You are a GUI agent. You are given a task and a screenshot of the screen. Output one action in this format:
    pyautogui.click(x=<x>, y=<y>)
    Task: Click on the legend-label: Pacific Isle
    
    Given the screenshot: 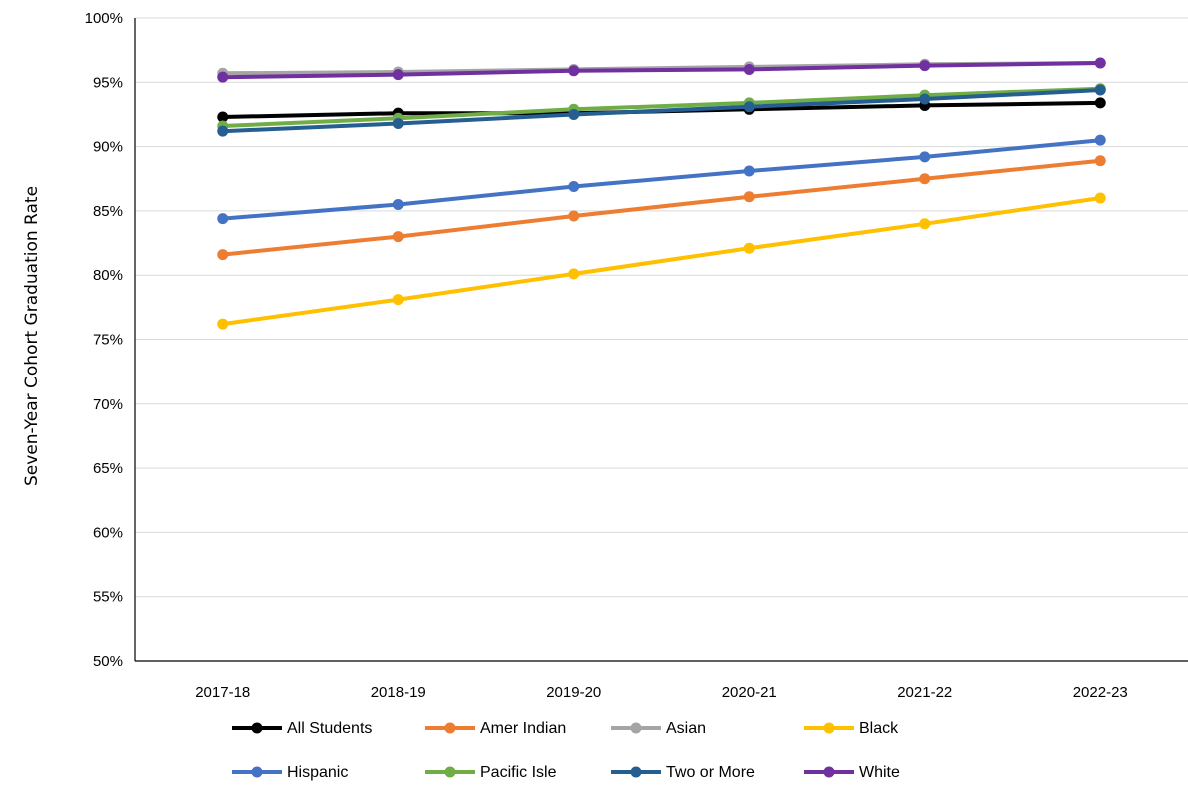 What is the action you would take?
    pyautogui.click(x=518, y=772)
    